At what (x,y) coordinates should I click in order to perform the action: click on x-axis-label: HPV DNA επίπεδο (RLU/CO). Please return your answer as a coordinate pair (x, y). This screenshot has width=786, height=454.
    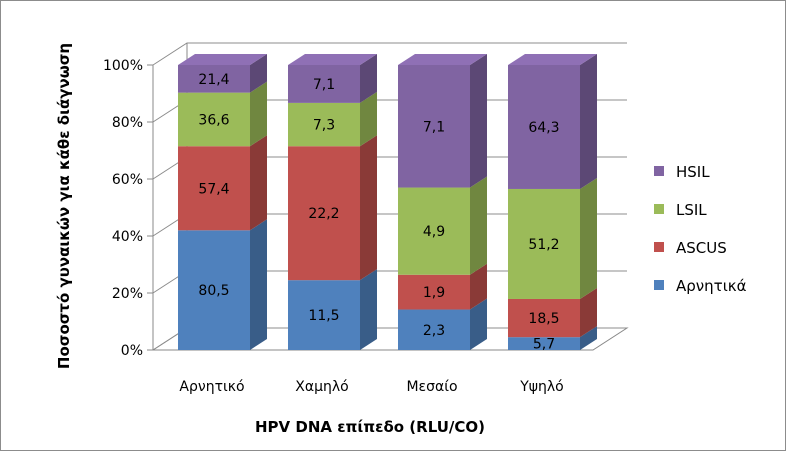
    Looking at the image, I should click on (370, 427).